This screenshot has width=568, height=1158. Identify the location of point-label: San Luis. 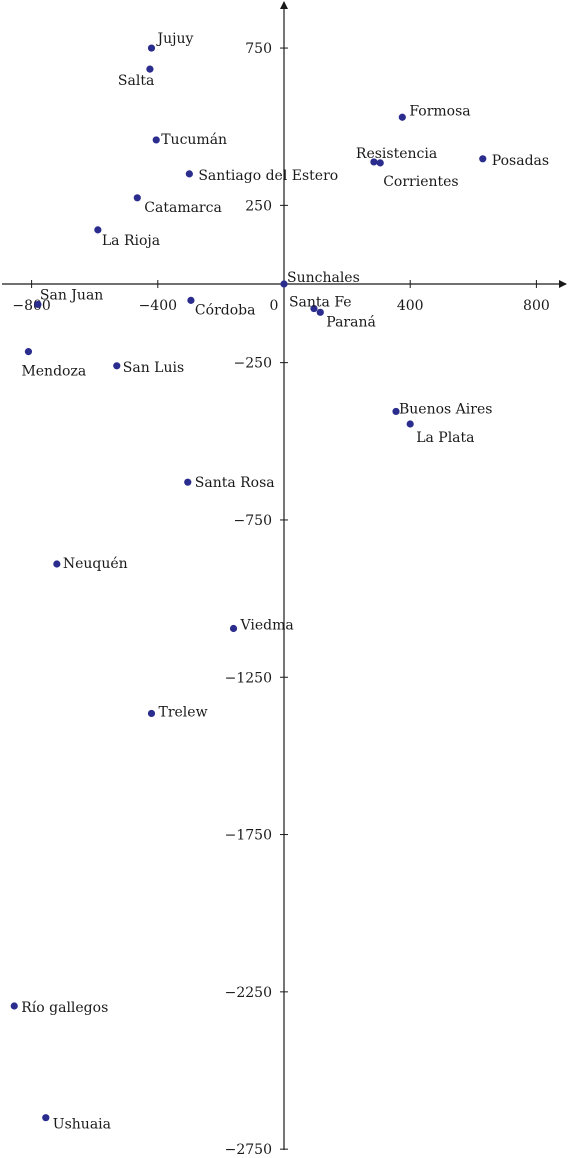
(153, 368).